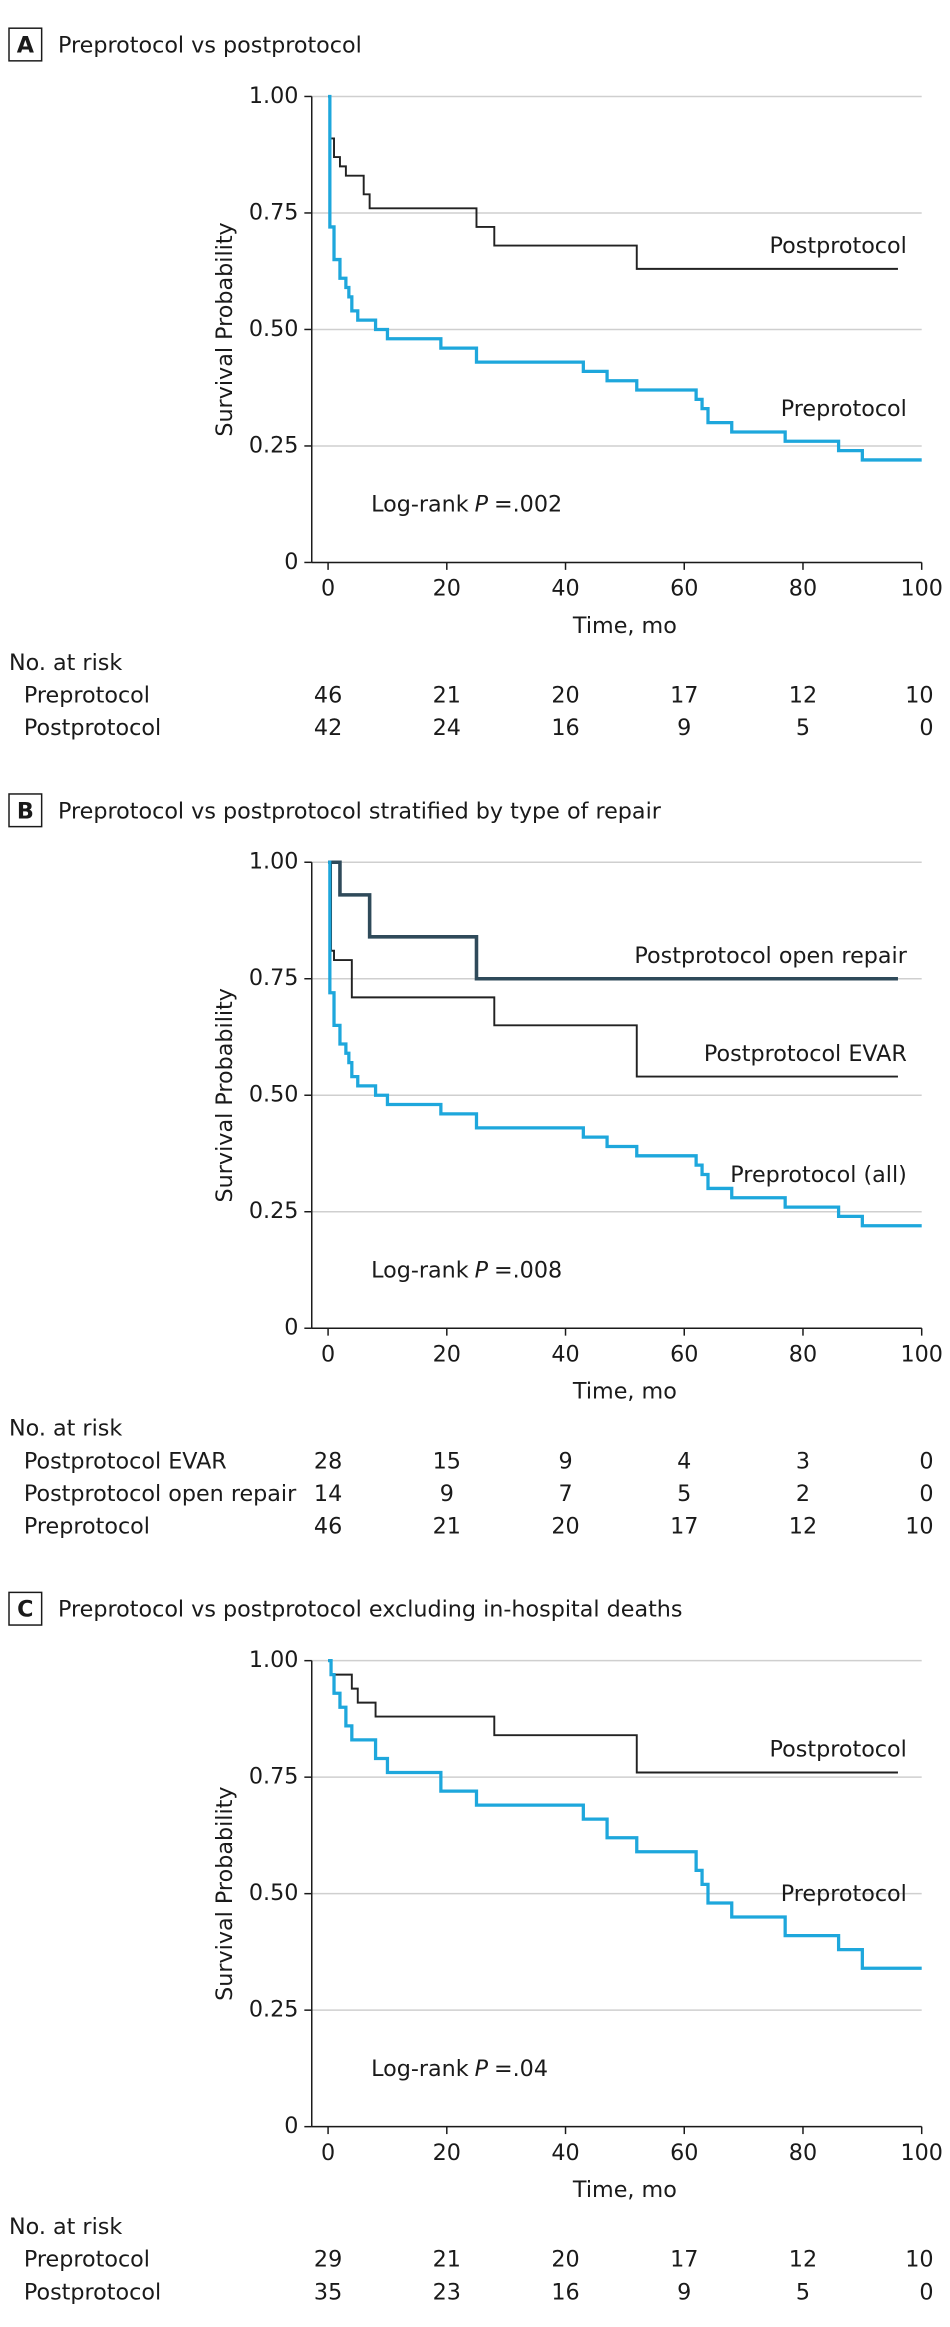 Image resolution: width=950 pixels, height=2327 pixels. I want to click on panel-letter: C, so click(25, 1610).